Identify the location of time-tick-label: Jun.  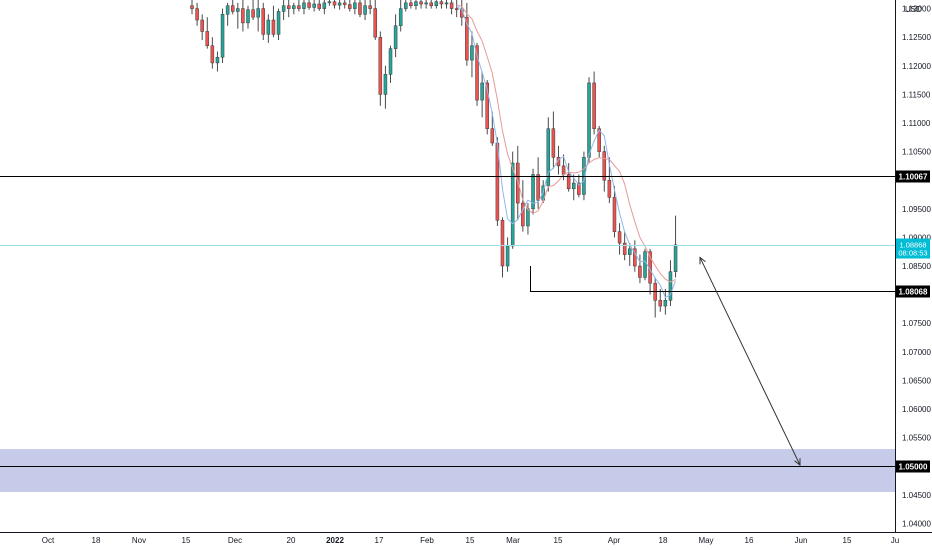
(801, 540).